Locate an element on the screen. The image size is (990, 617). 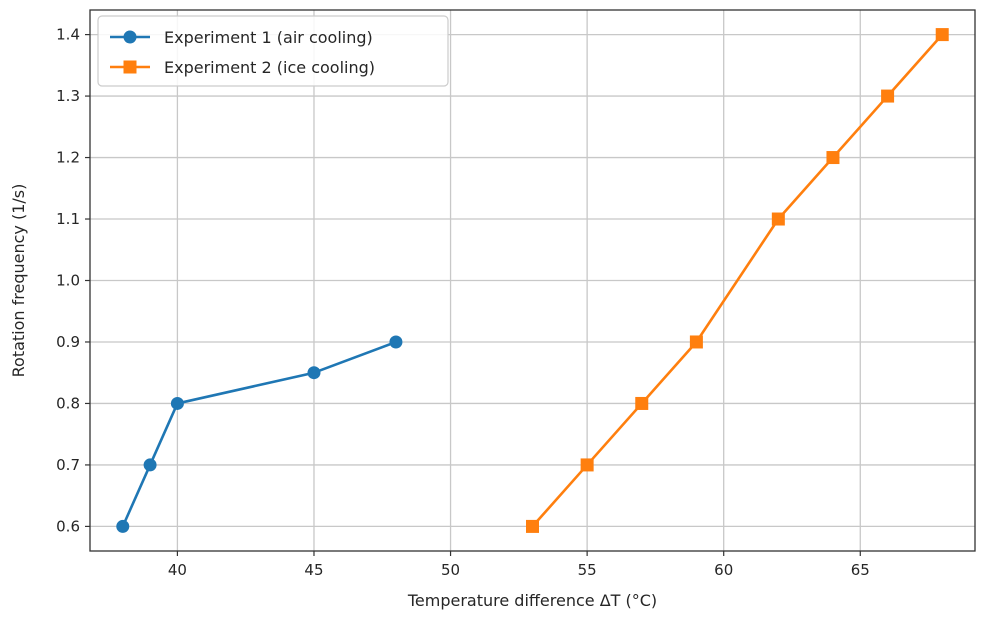
x-tick-label: 50 is located at coordinates (450, 570).